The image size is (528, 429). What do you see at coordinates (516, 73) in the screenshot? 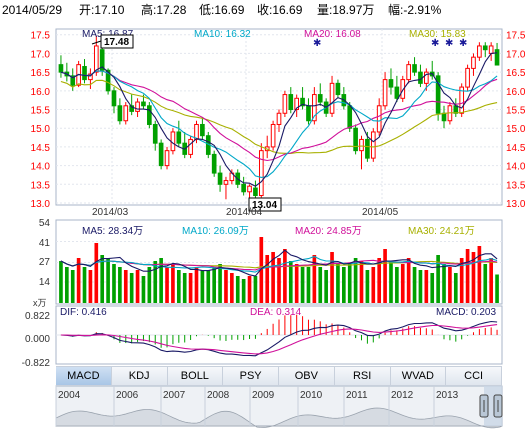
I see `price-tick-right: 16.5` at bounding box center [516, 73].